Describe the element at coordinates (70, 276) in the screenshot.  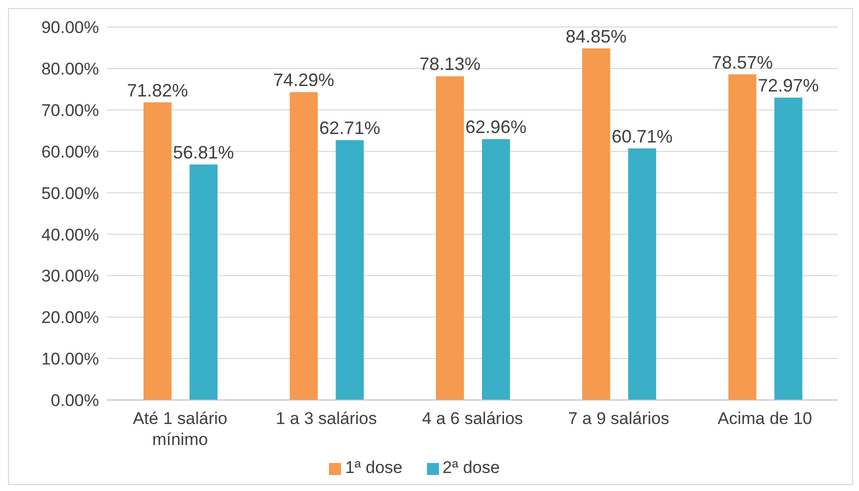
I see `y-tick-label: 30.00%` at that location.